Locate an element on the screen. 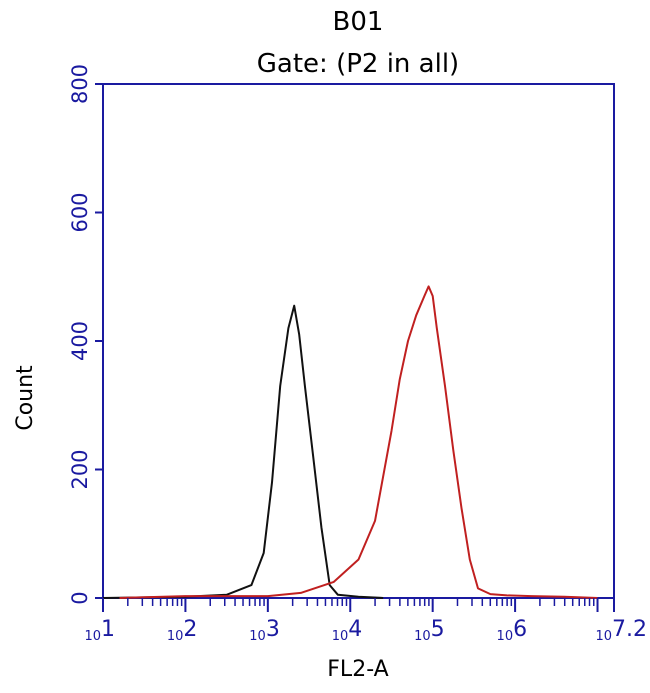 This screenshot has height=693, width=650. x-tick-exponent: 5 is located at coordinates (438, 629).